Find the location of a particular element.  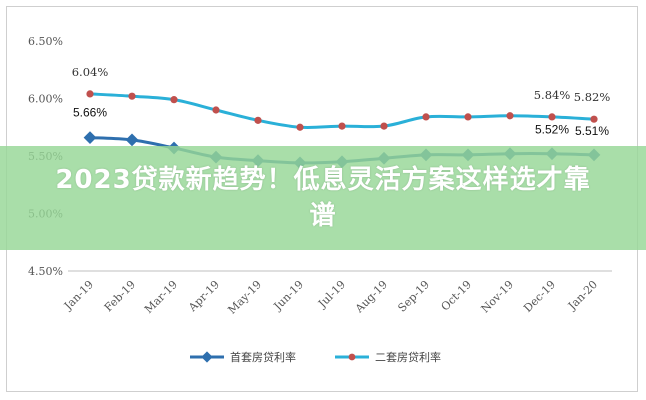

x-tick-label: Sep-19 is located at coordinates (413, 296).